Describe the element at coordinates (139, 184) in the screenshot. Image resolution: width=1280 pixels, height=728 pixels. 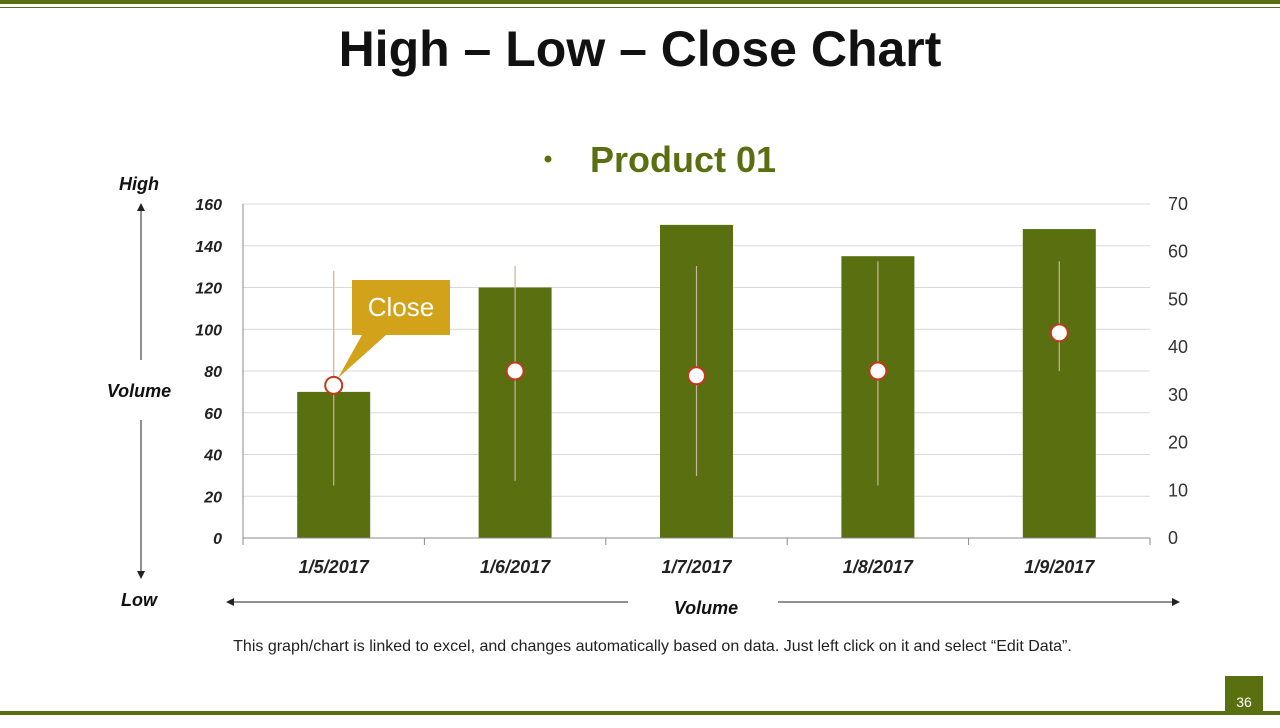
I see `high-label: High` at that location.